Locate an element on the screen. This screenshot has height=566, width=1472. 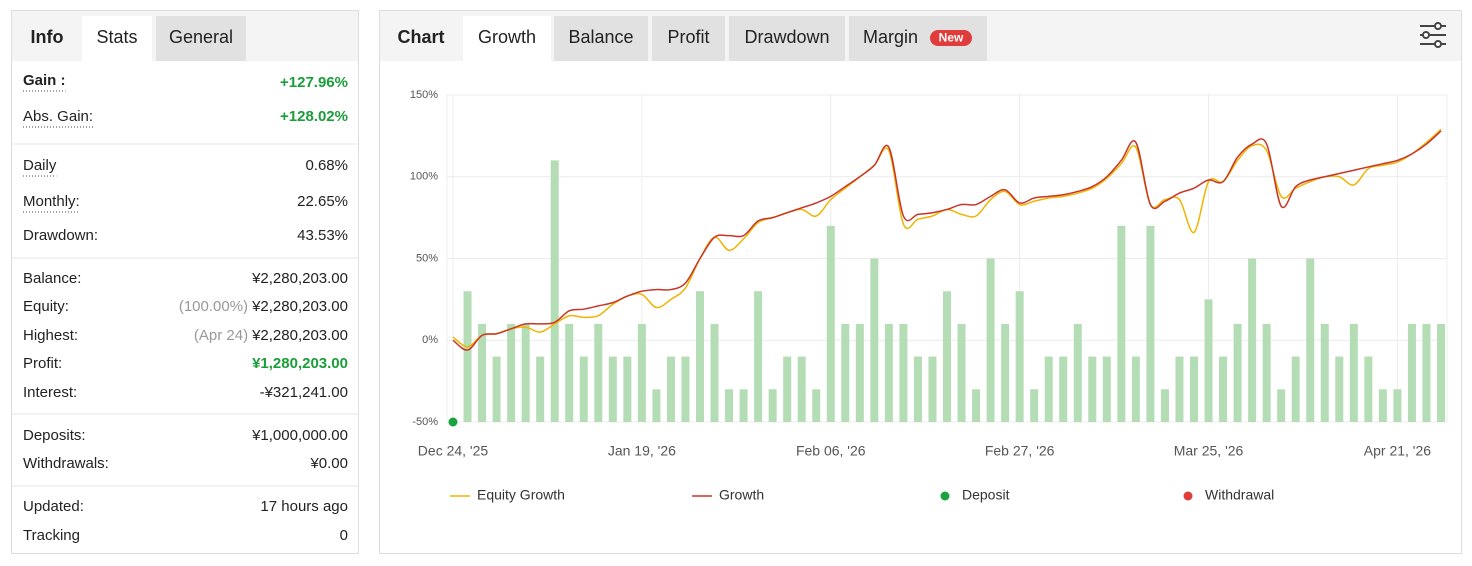
badge: New is located at coordinates (951, 38).